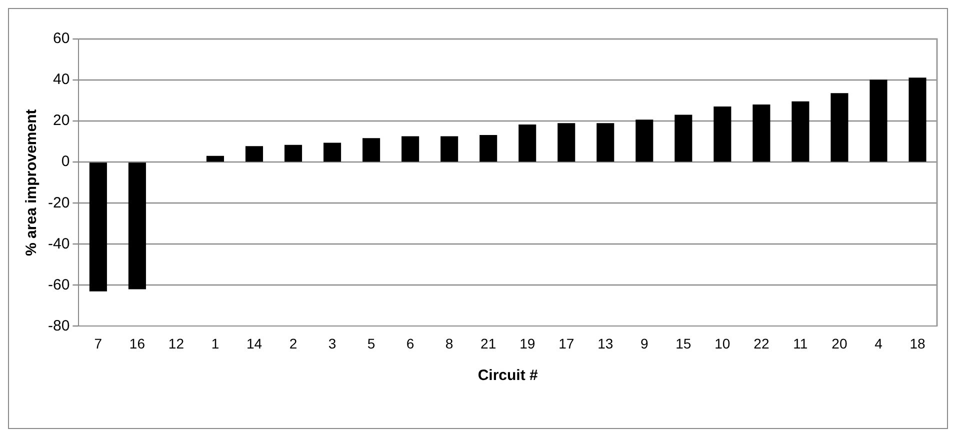 The image size is (956, 437). What do you see at coordinates (800, 343) in the screenshot?
I see `x-tick-label: 11` at bounding box center [800, 343].